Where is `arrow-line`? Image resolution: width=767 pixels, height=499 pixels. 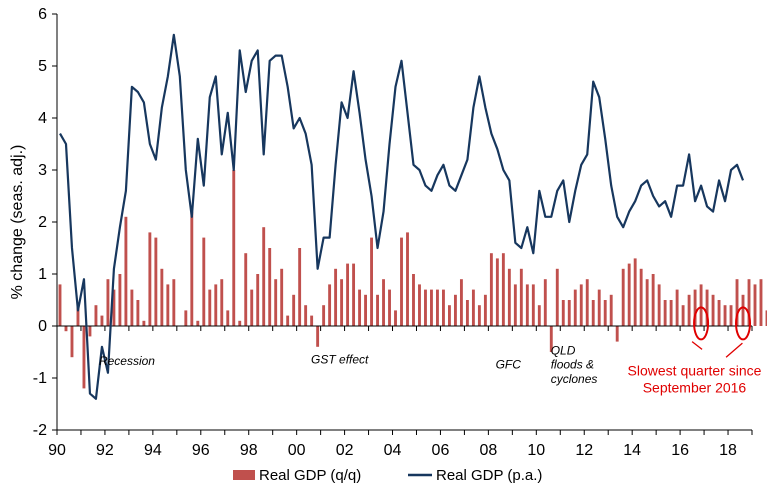 arrow-line is located at coordinates (734, 350).